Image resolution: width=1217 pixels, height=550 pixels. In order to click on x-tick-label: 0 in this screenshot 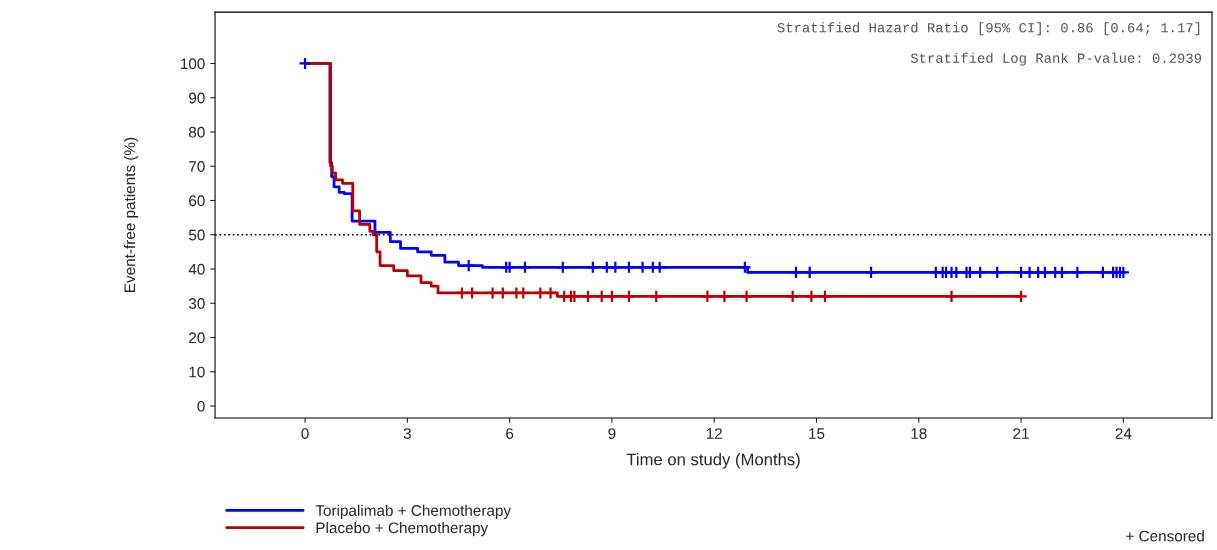, I will do `click(305, 433)`.